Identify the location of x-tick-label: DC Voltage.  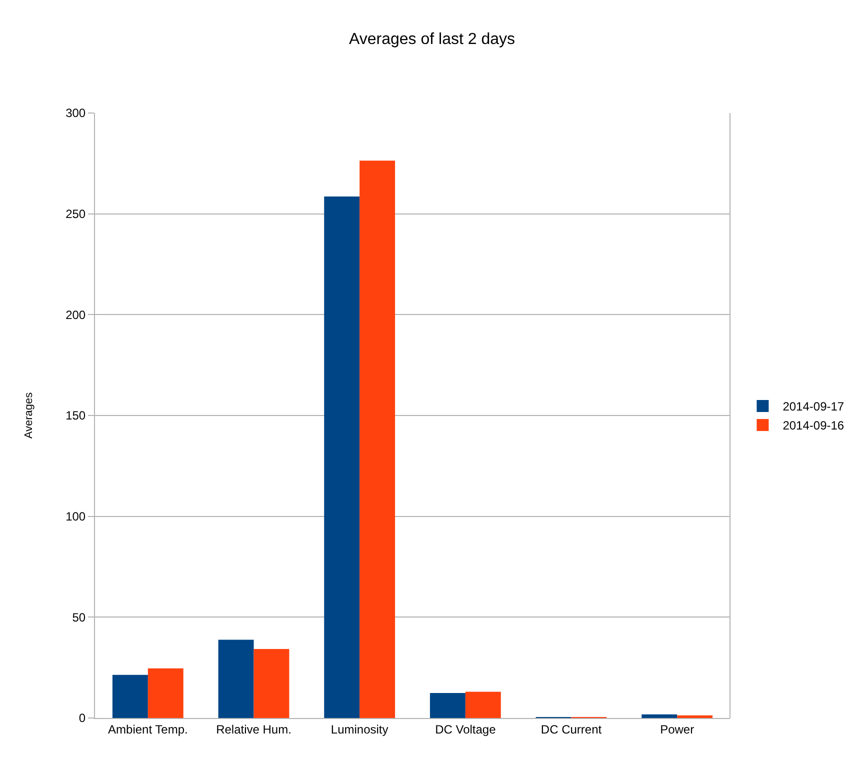
(465, 729).